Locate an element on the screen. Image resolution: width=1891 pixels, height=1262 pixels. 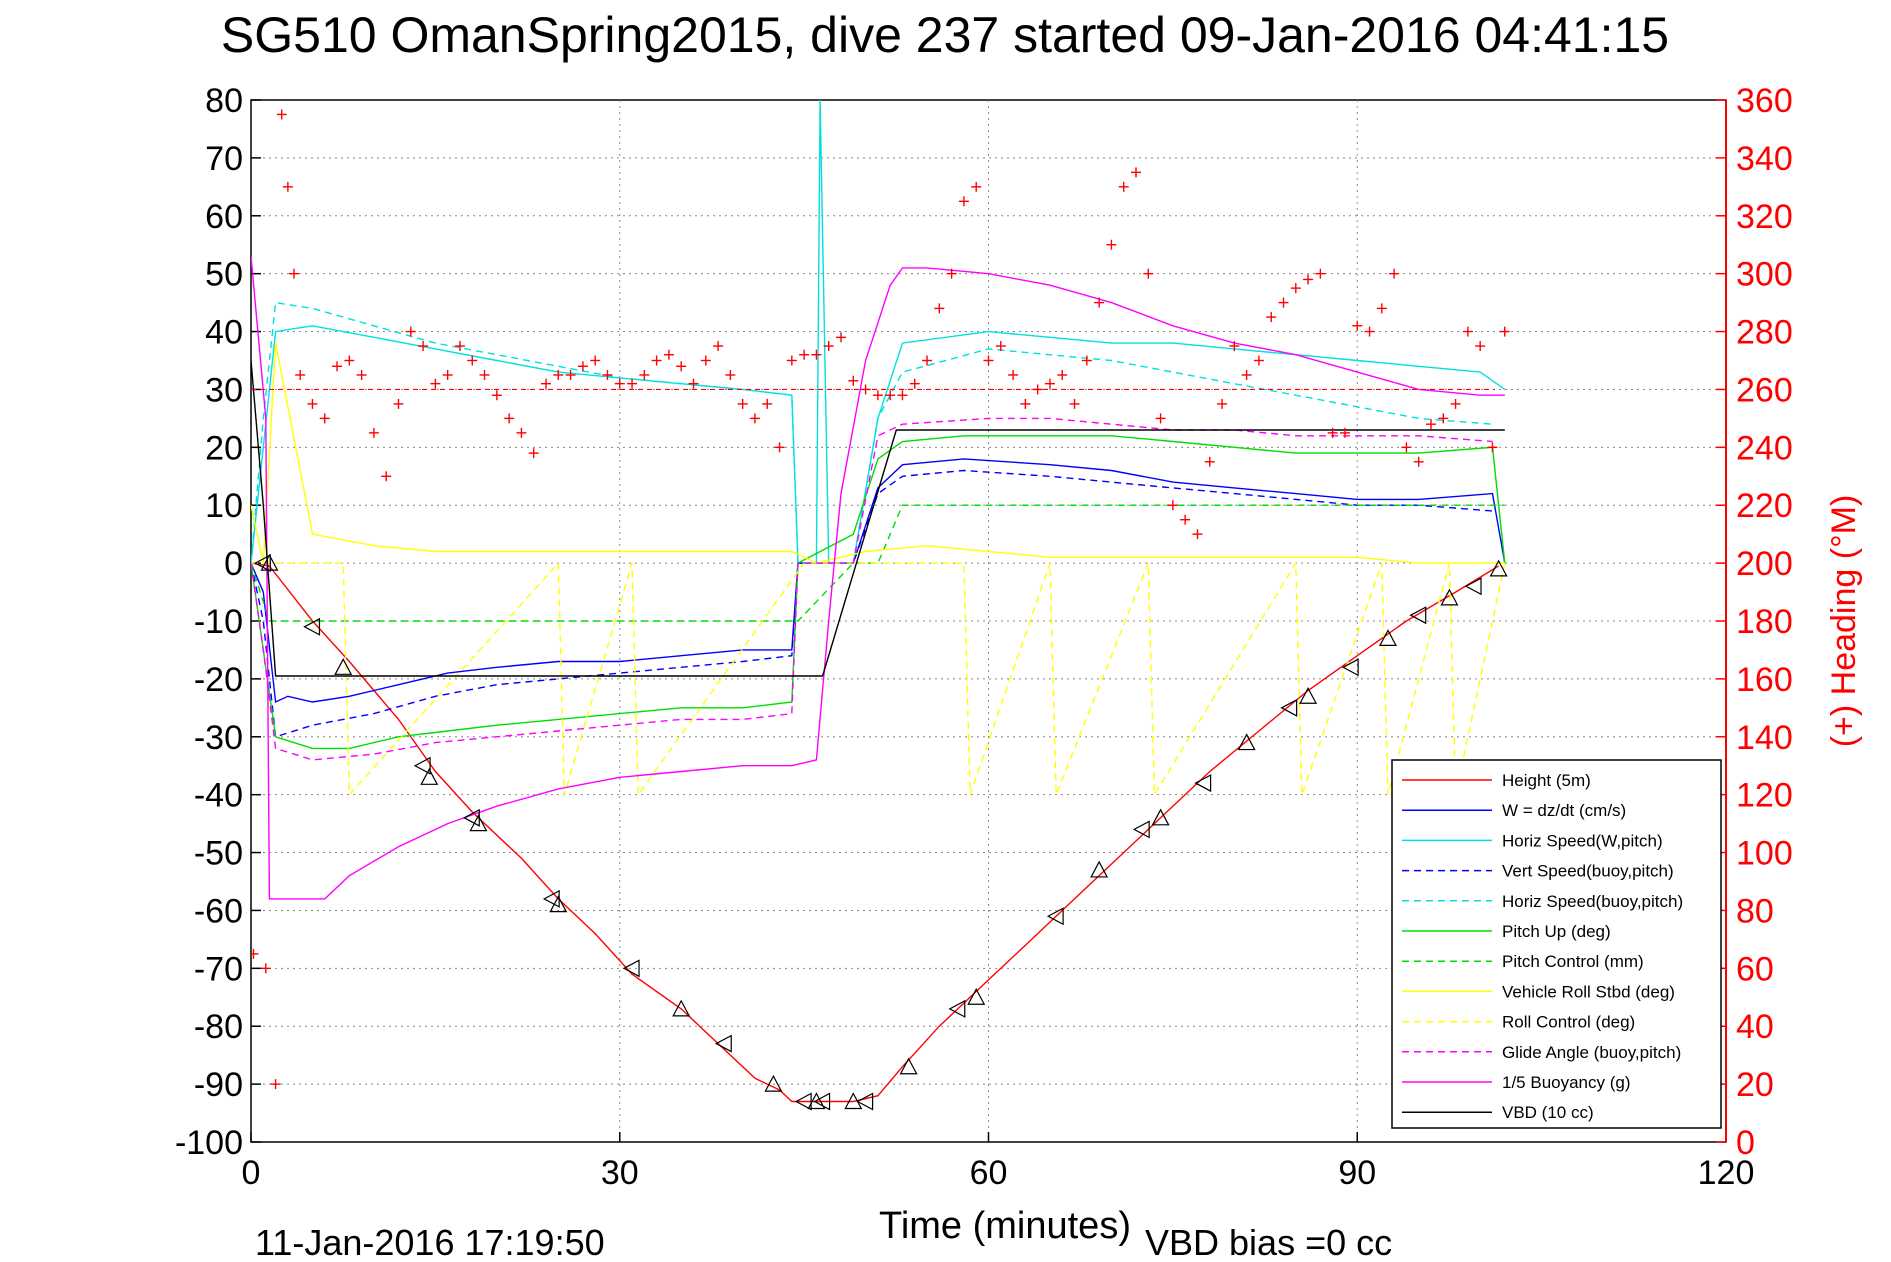
right-tick-label: 180 is located at coordinates (1764, 622).